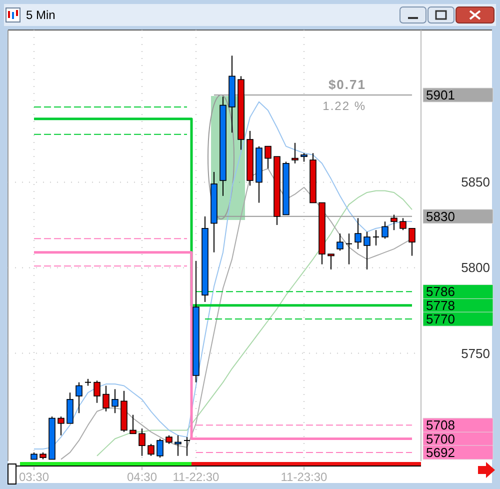 This screenshot has width=500, height=489. What do you see at coordinates (34, 477) in the screenshot?
I see `x-tick-label: 03:30` at bounding box center [34, 477].